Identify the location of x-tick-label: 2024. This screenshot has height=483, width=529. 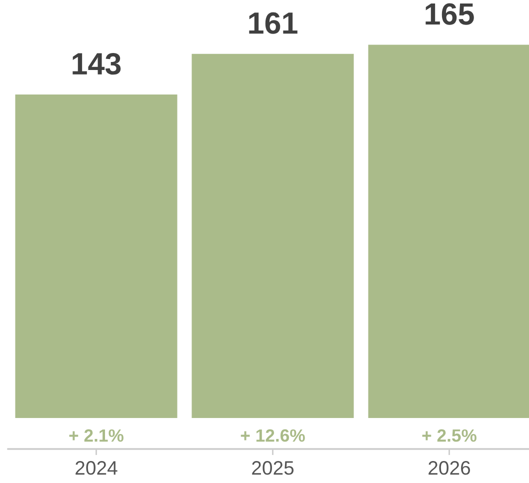
(97, 468).